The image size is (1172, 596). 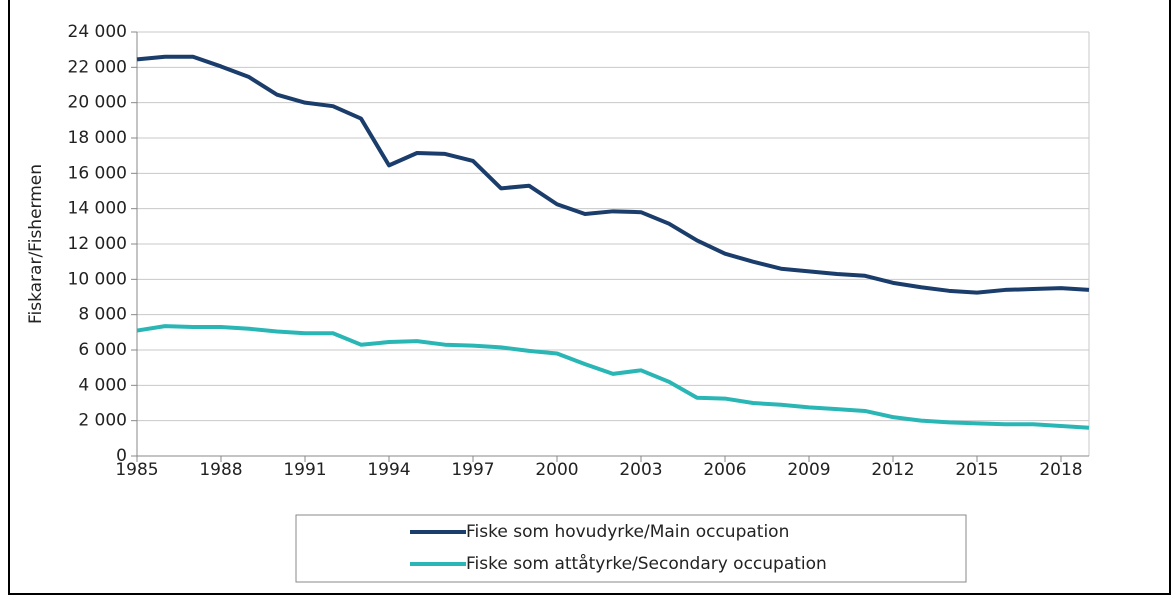 What do you see at coordinates (136, 470) in the screenshot?
I see `x-tick-label: 1985` at bounding box center [136, 470].